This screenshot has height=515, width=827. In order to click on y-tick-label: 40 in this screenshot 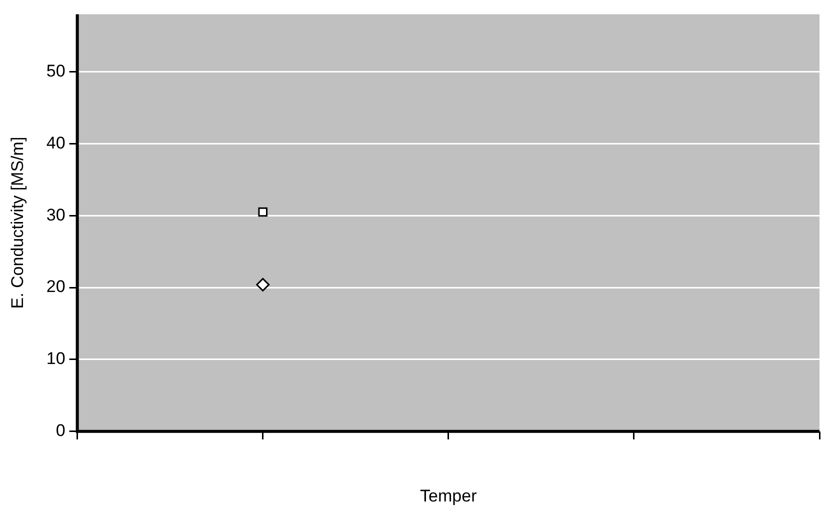, I will do `click(56, 142)`.